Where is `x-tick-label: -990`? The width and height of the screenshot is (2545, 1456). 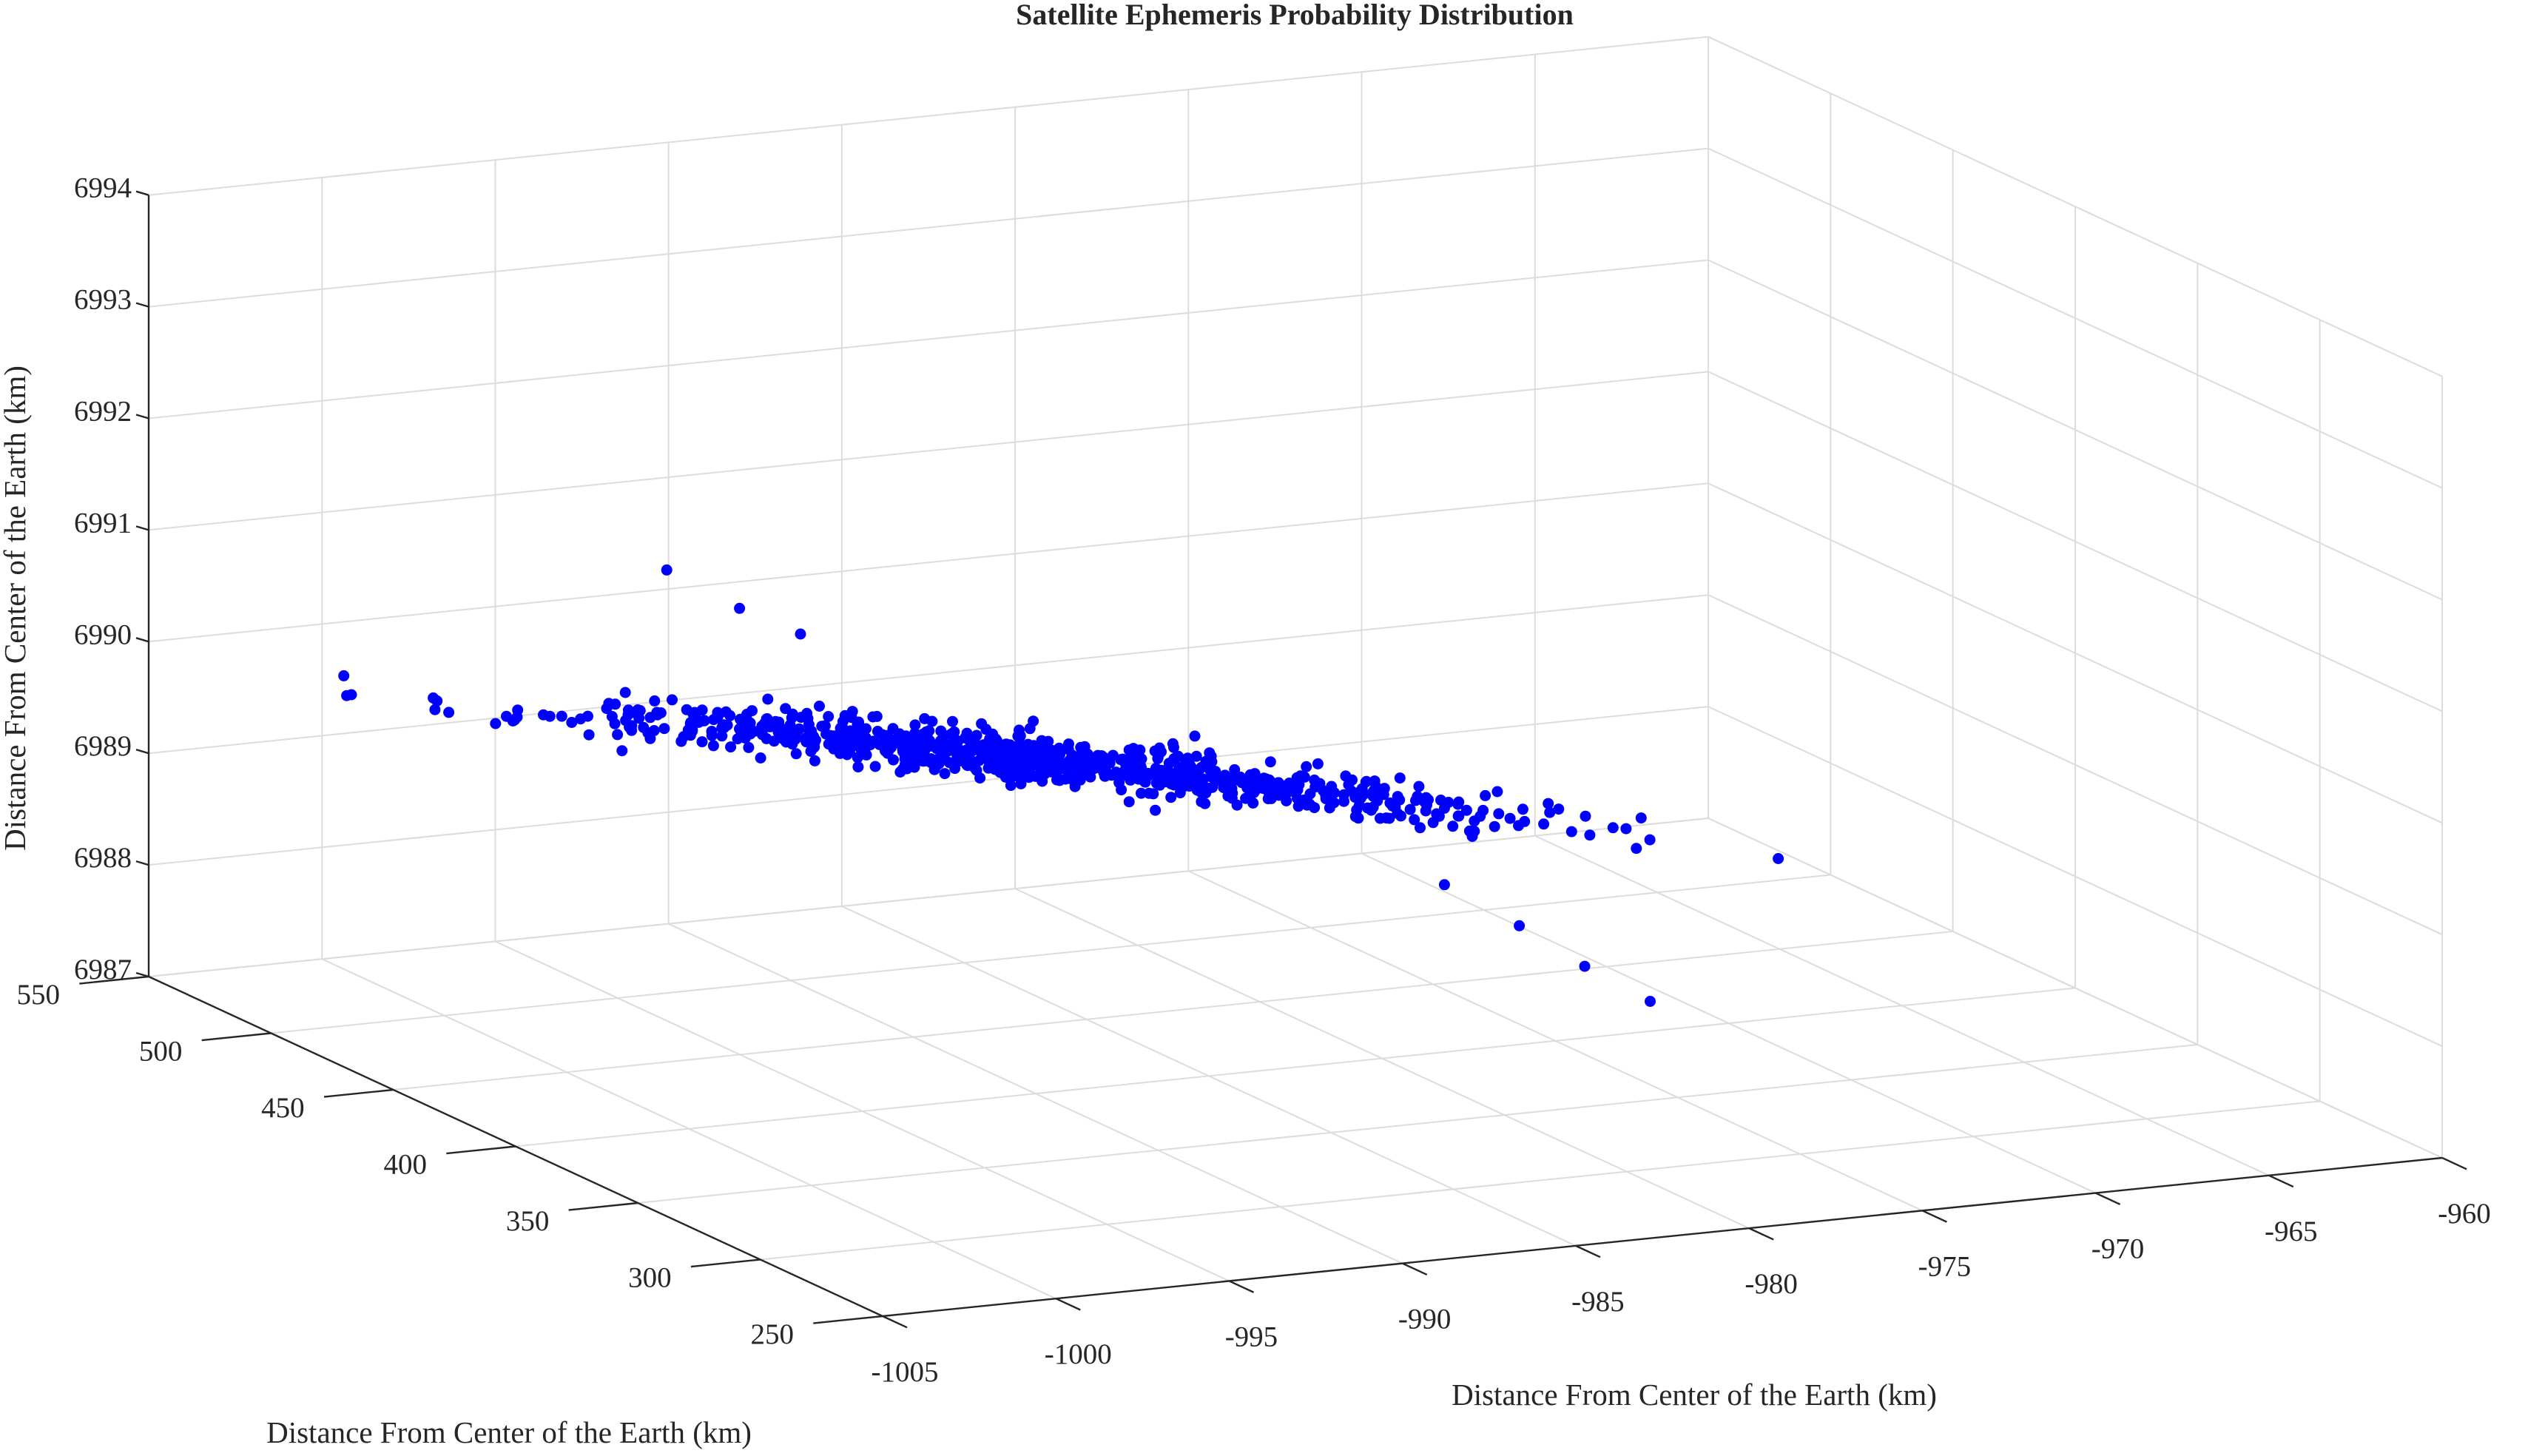 x-tick-label: -990 is located at coordinates (1425, 1319).